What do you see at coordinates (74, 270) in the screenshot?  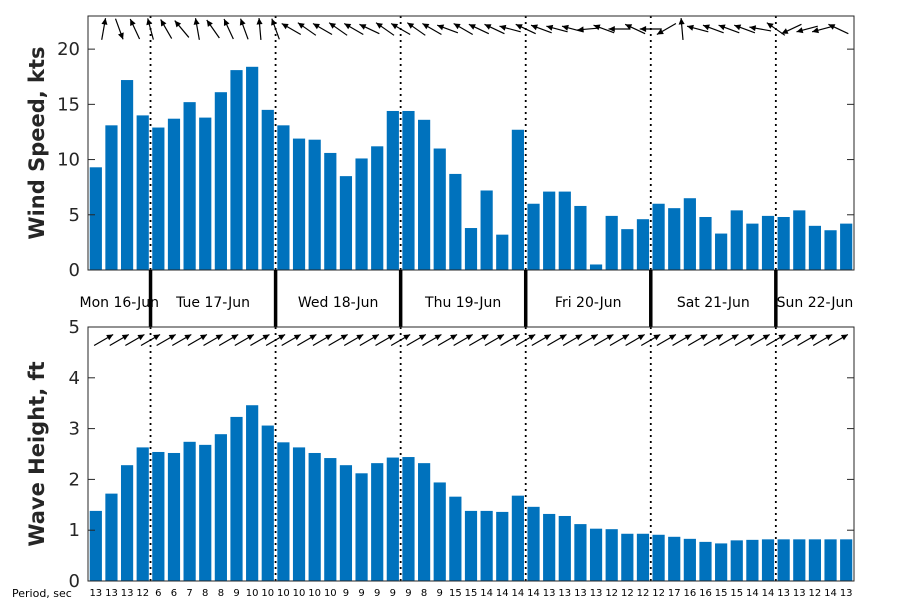 I see `wind-speed-y-tick-label: 0` at bounding box center [74, 270].